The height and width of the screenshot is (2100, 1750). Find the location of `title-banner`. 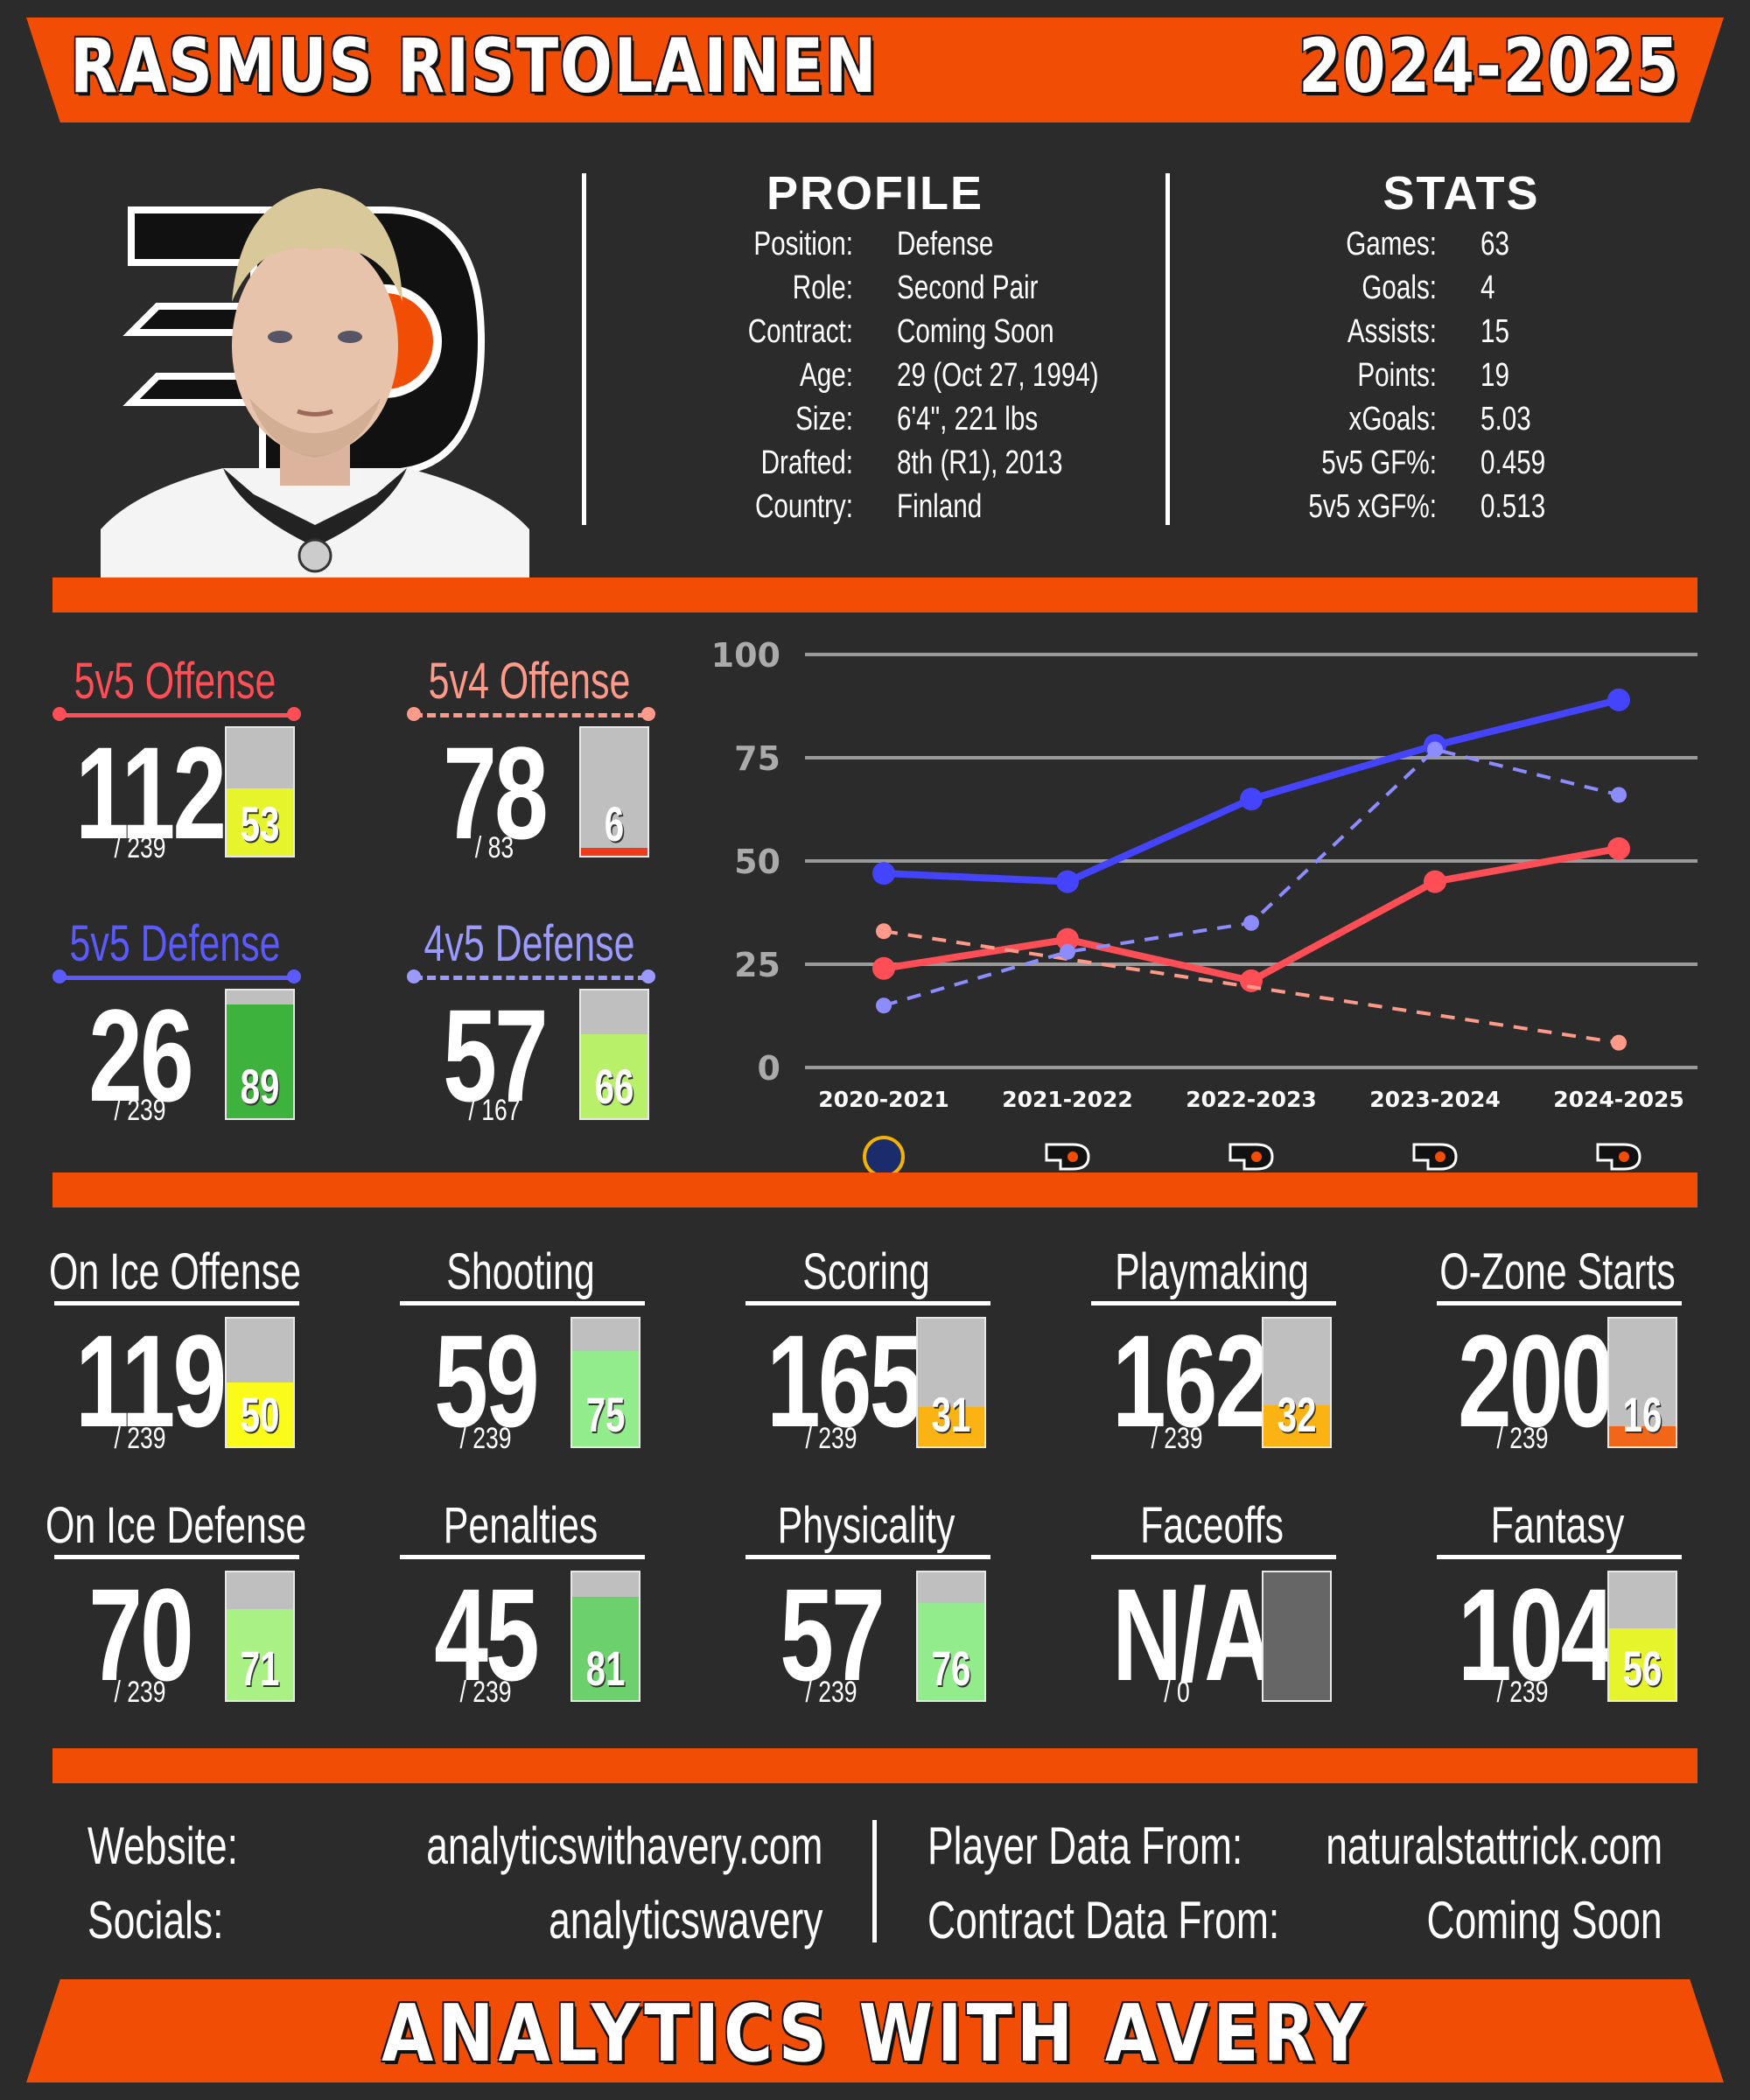

title-banner is located at coordinates (875, 70).